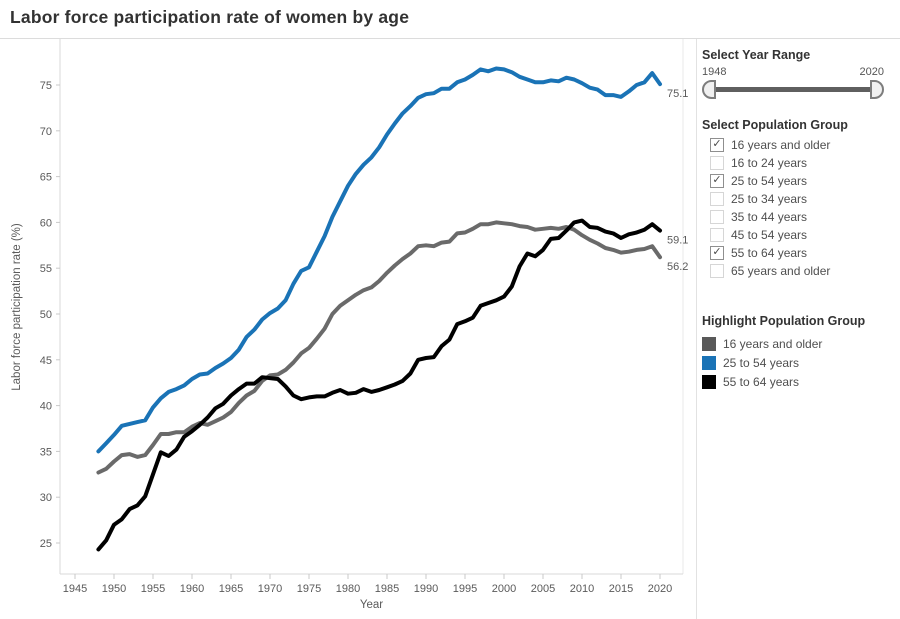 This screenshot has width=900, height=619. What do you see at coordinates (773, 343) in the screenshot?
I see `legend-label: 16 years and older` at bounding box center [773, 343].